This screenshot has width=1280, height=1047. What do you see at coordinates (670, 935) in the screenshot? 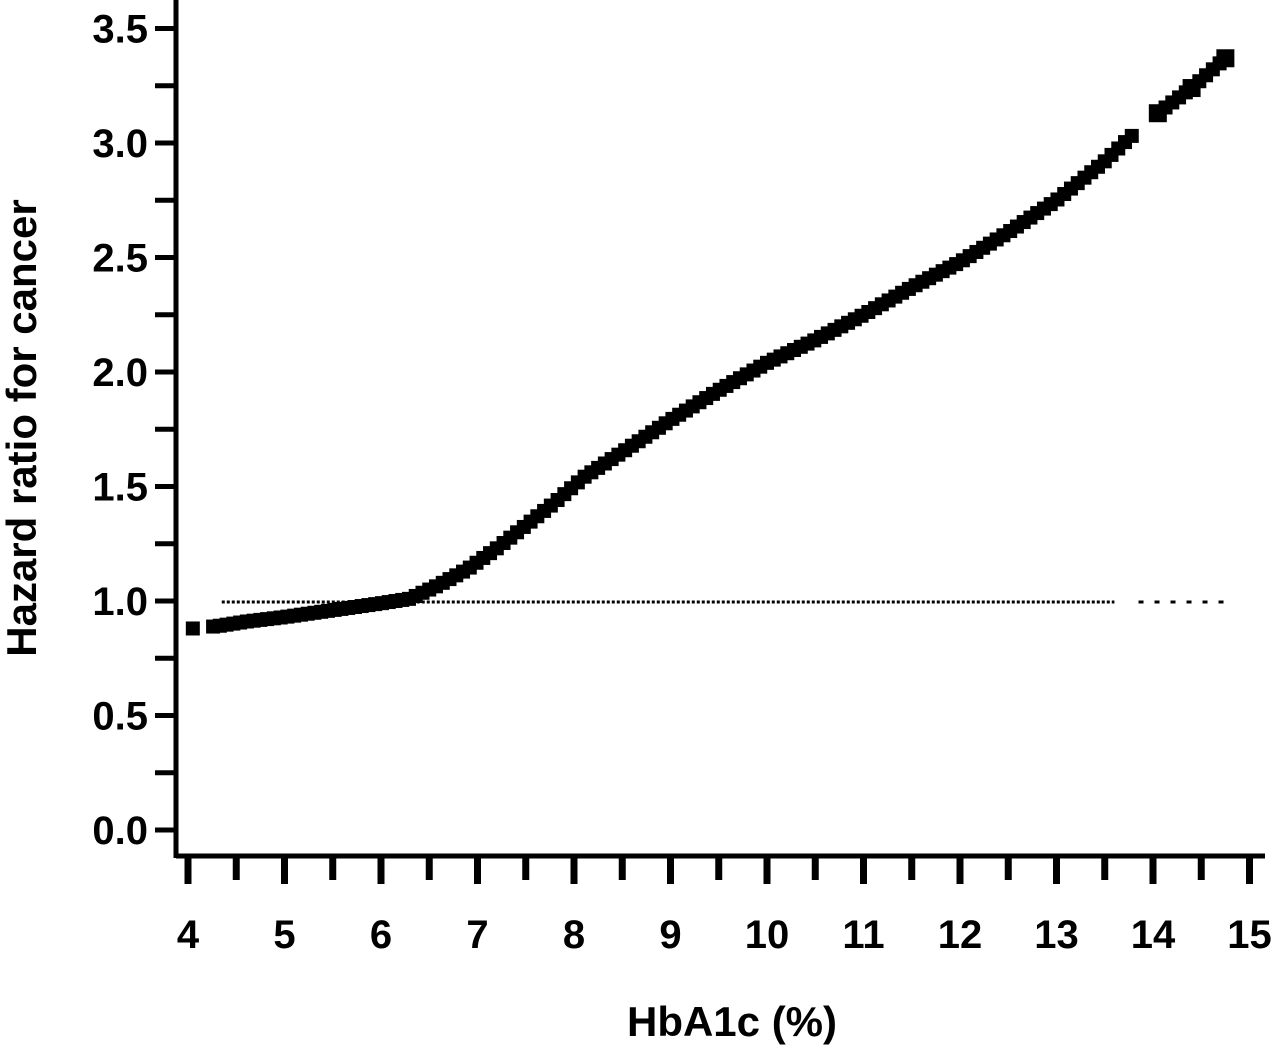
I see `x-tick-label: 9` at bounding box center [670, 935].